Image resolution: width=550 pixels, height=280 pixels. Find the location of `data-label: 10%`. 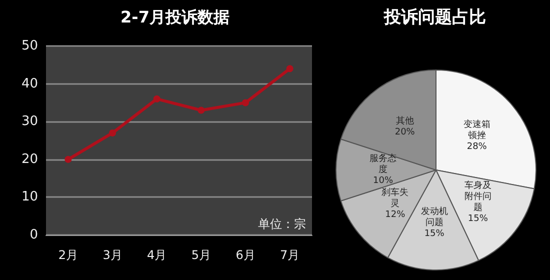

data-label: 10% is located at coordinates (383, 181).